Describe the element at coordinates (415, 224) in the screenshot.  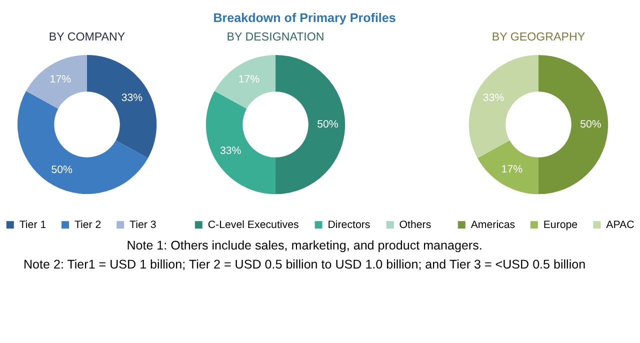
I see `legend-label: Others` at that location.